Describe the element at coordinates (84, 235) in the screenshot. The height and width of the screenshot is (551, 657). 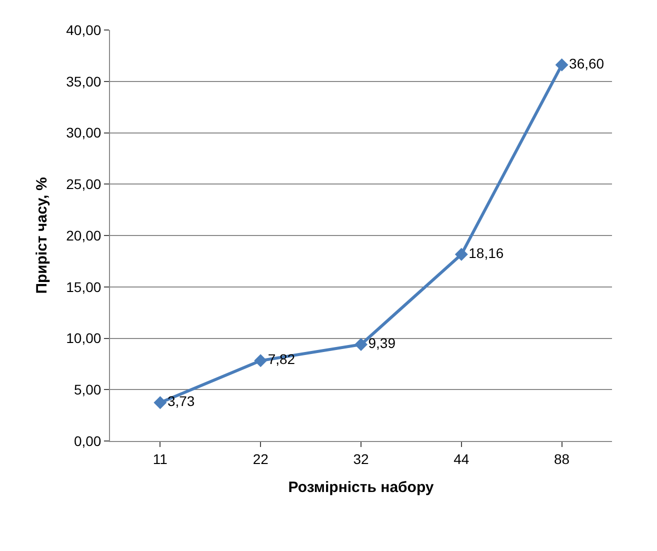
I see `y-tick-label: 20,00` at that location.